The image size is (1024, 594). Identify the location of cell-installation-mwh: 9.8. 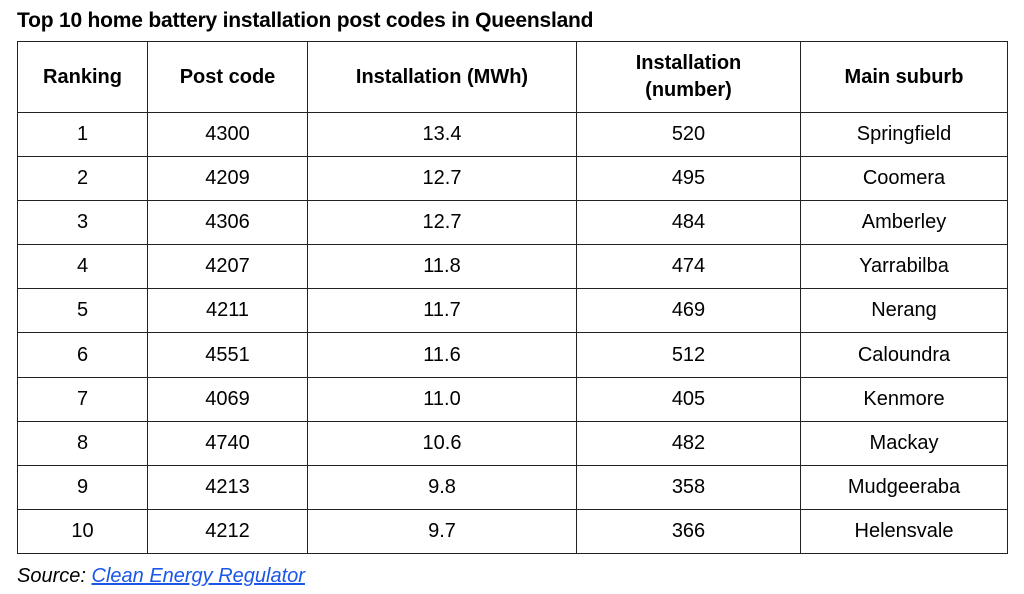
(442, 487).